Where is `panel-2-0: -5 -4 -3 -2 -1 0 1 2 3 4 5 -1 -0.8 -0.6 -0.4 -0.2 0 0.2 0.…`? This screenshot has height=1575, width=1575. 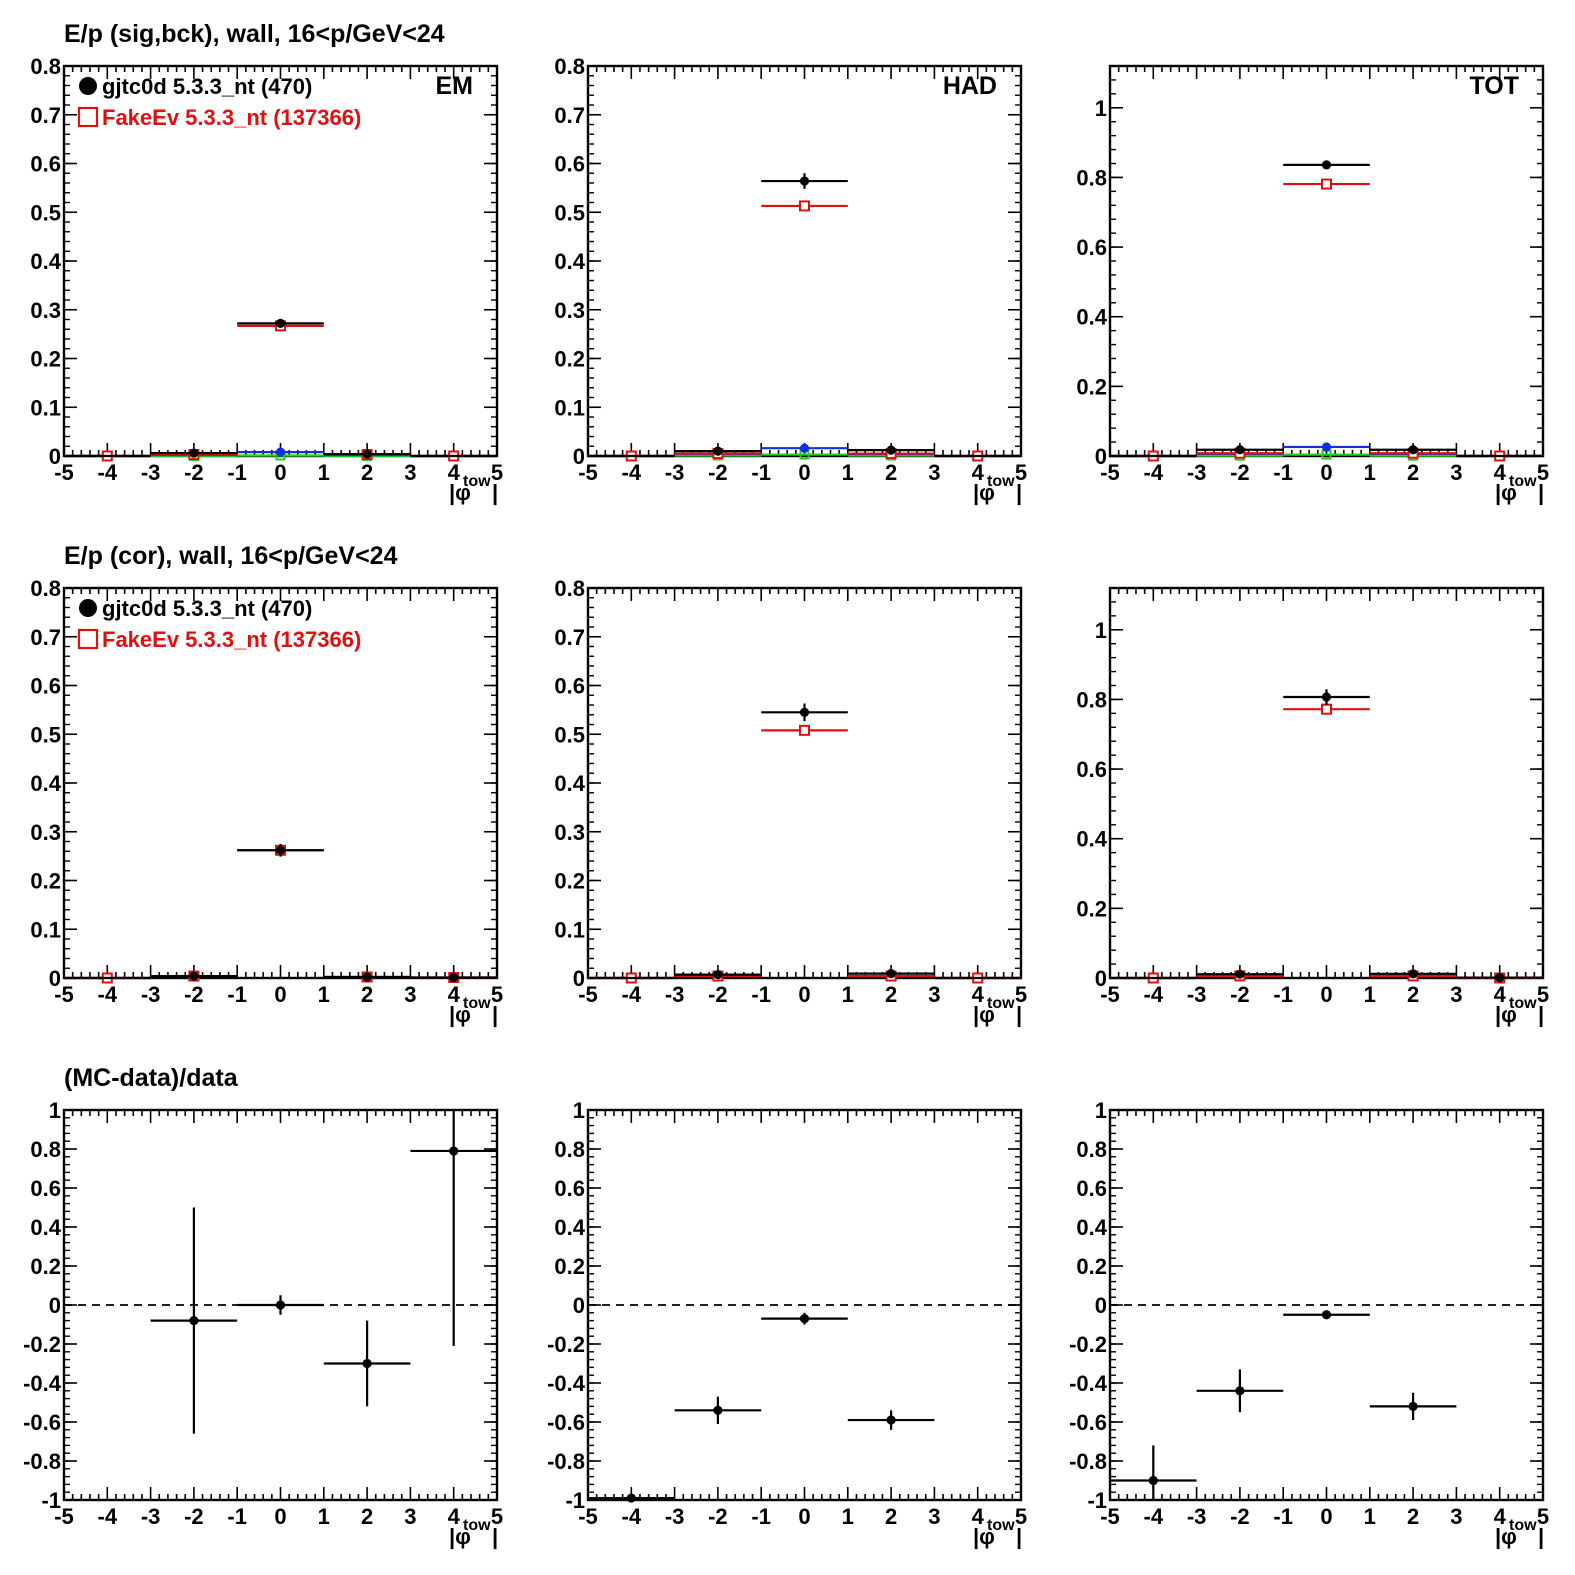 panel-2-0: -5 -4 -3 -2 -1 0 1 2 3 4 5 -1 -0.8 -0.6 -0.4 -0.2 0 0.2 0.… is located at coordinates (263, 1323).